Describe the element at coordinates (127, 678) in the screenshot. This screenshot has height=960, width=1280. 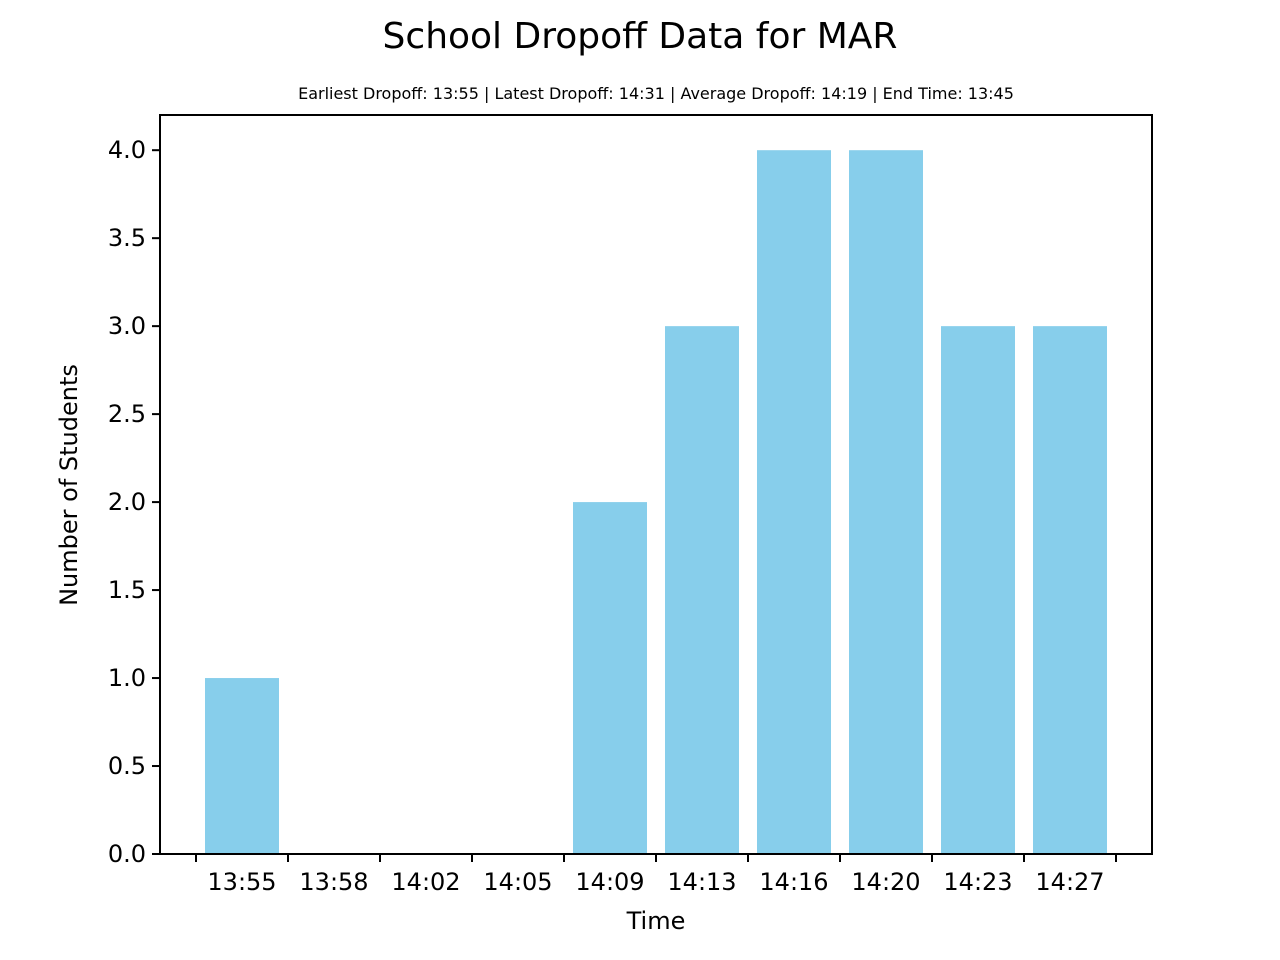
I see `y-tick-label: 1.0` at that location.